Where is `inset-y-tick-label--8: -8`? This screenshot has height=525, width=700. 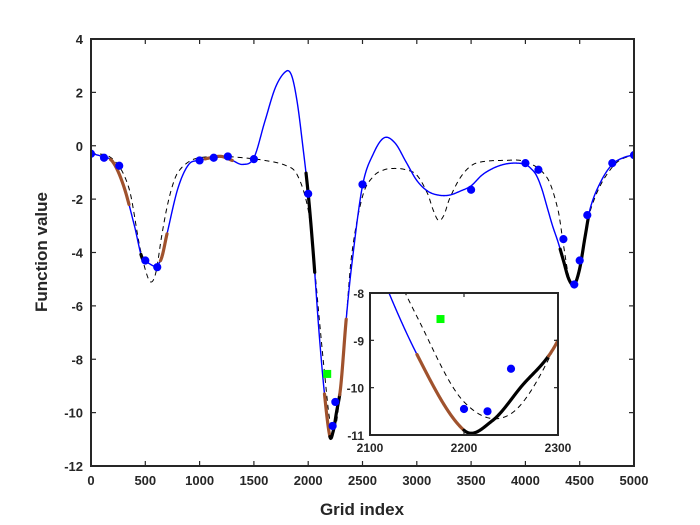 inset-y-tick-label--8: -8 is located at coordinates (358, 294).